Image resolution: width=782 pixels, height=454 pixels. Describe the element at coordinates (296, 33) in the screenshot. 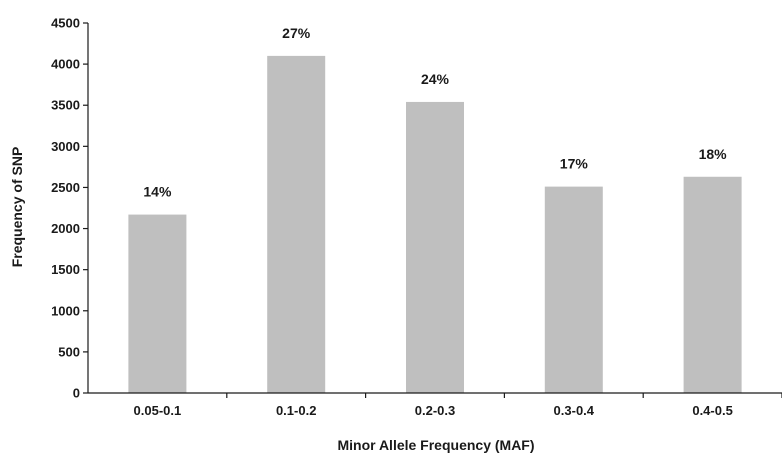

I see `bar-data-label: 27%` at that location.